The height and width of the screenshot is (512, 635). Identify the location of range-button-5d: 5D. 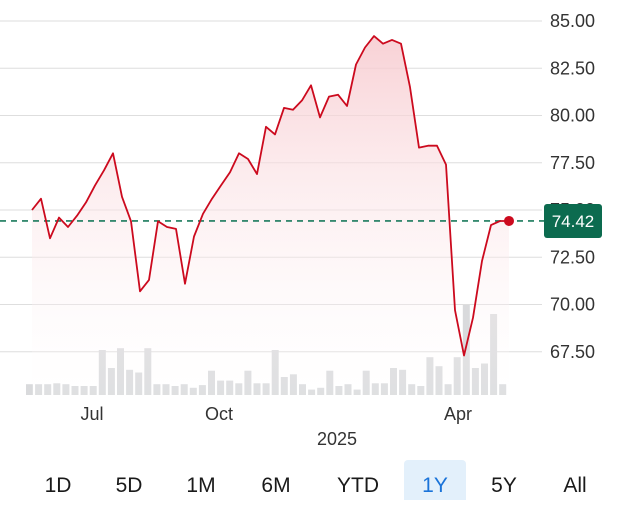
(129, 485).